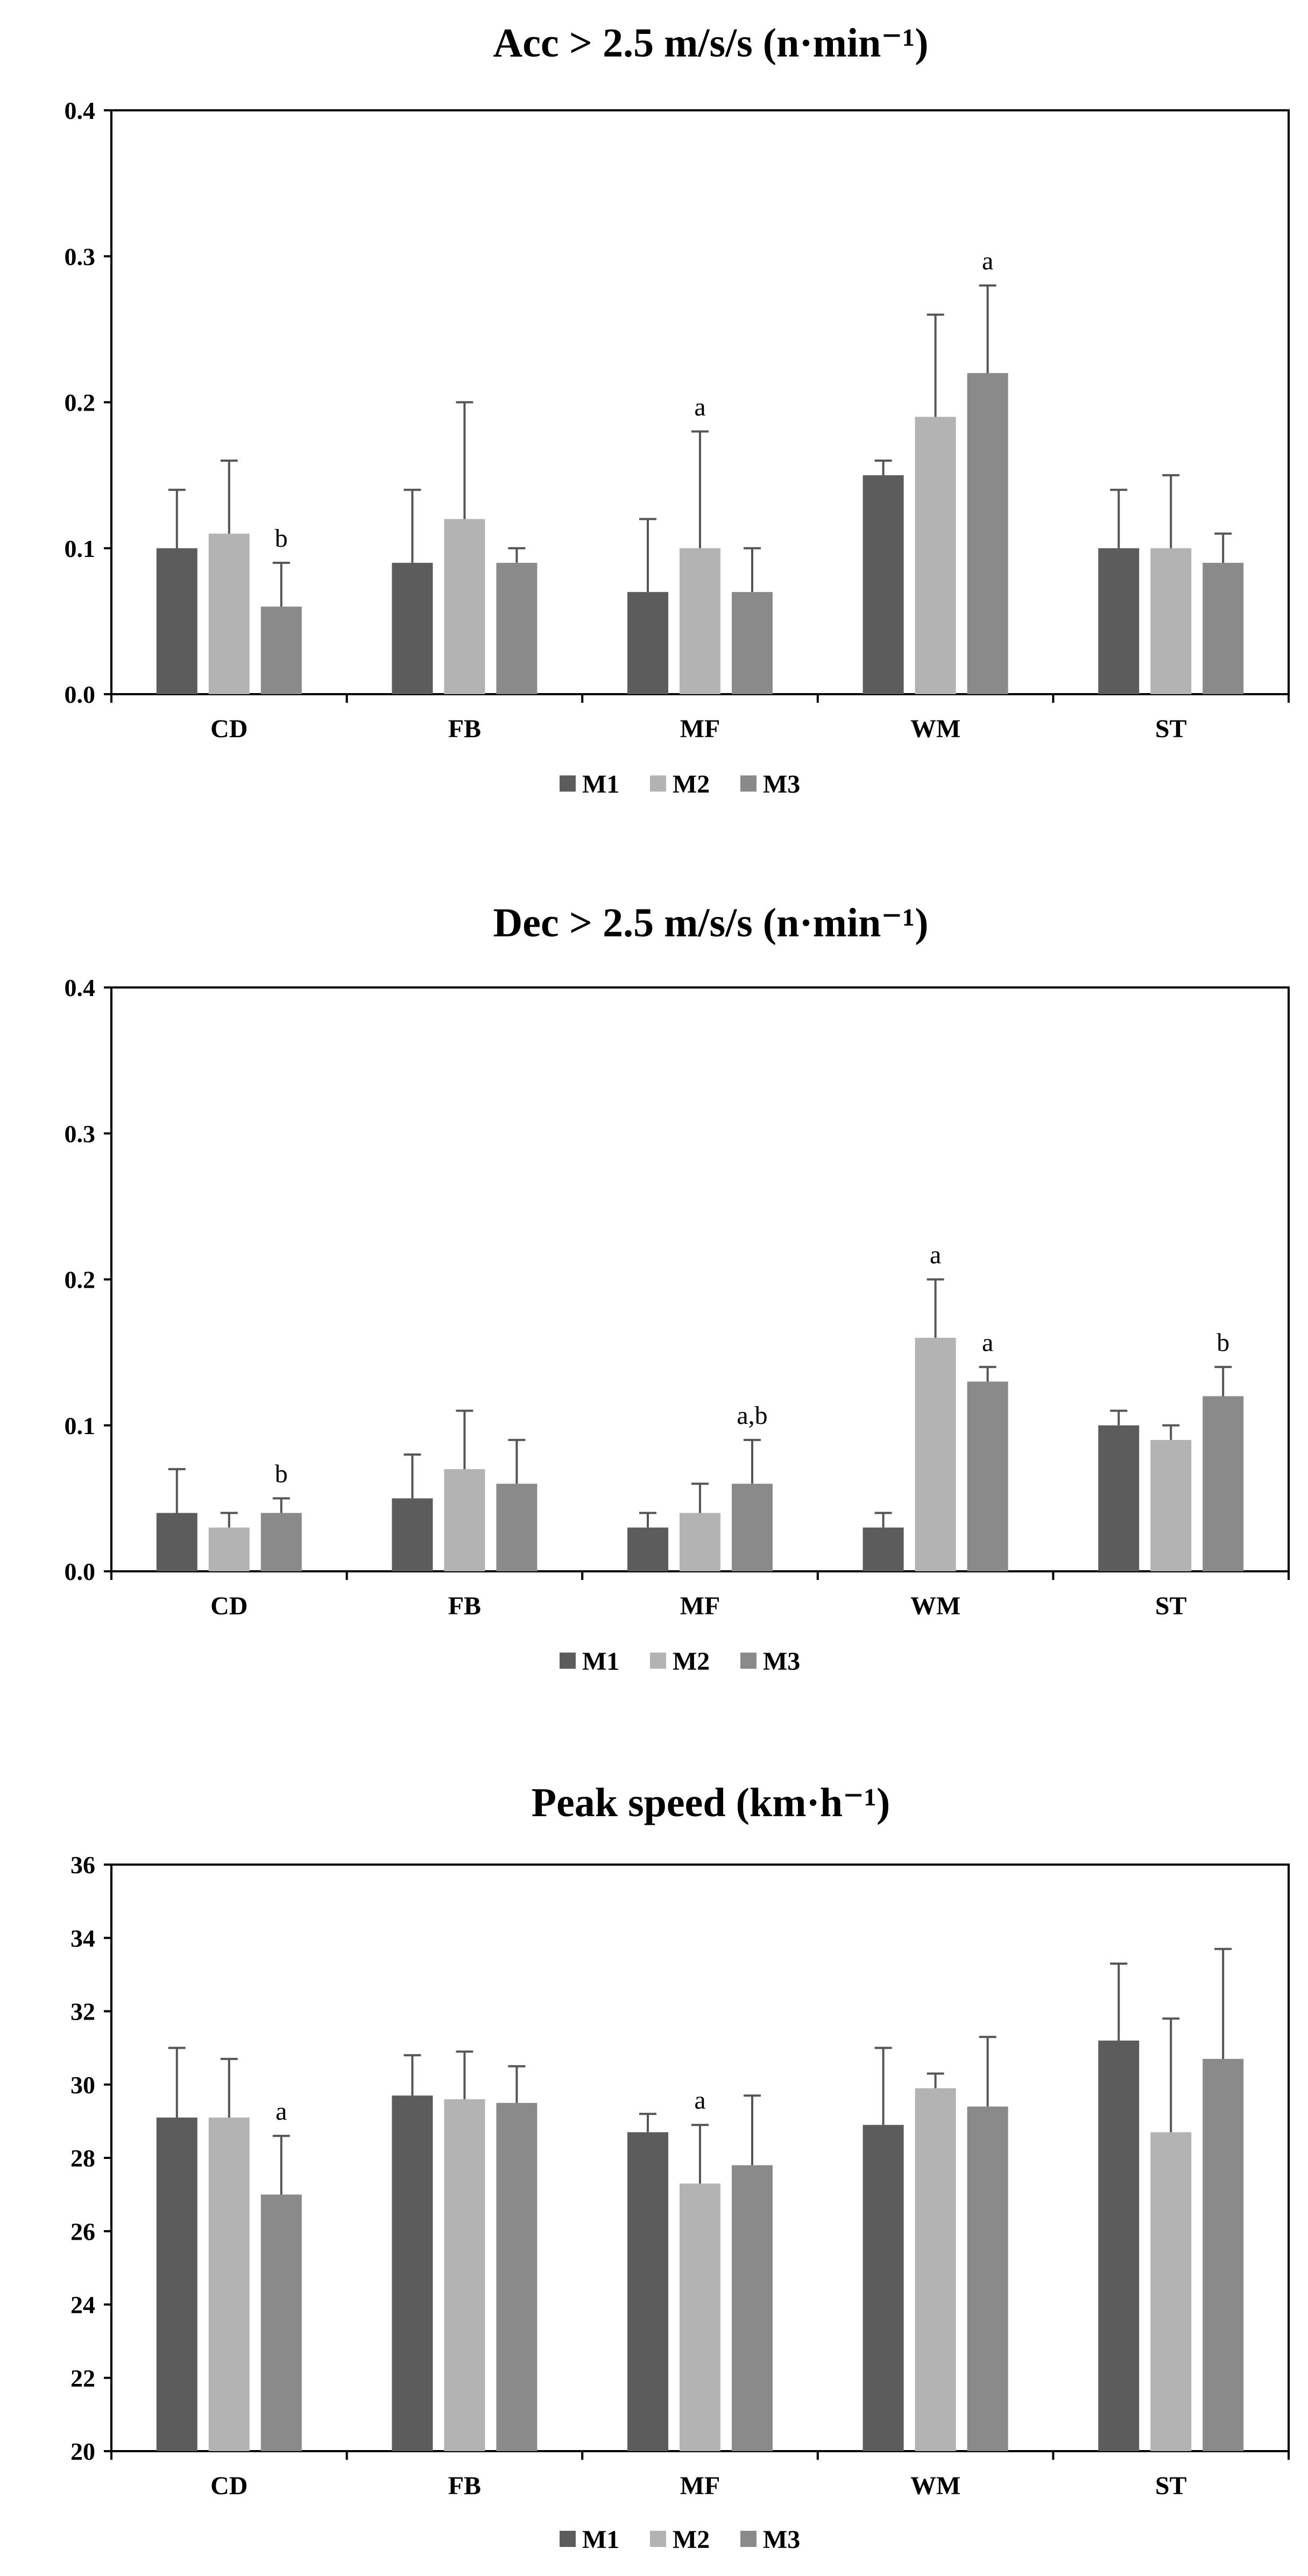 Image resolution: width=1308 pixels, height=2576 pixels. Describe the element at coordinates (82, 1865) in the screenshot. I see `y-tick-label: 36` at that location.